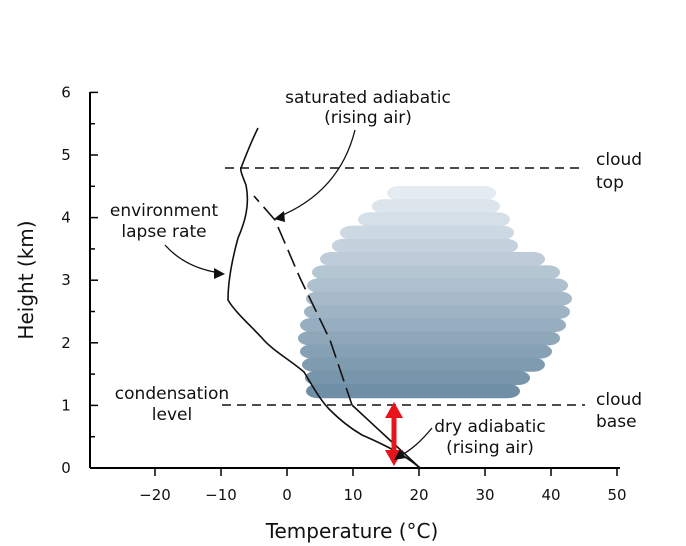 The height and width of the screenshot is (546, 686). What do you see at coordinates (619, 400) in the screenshot?
I see `cloud-base-label-1: cloud` at bounding box center [619, 400].